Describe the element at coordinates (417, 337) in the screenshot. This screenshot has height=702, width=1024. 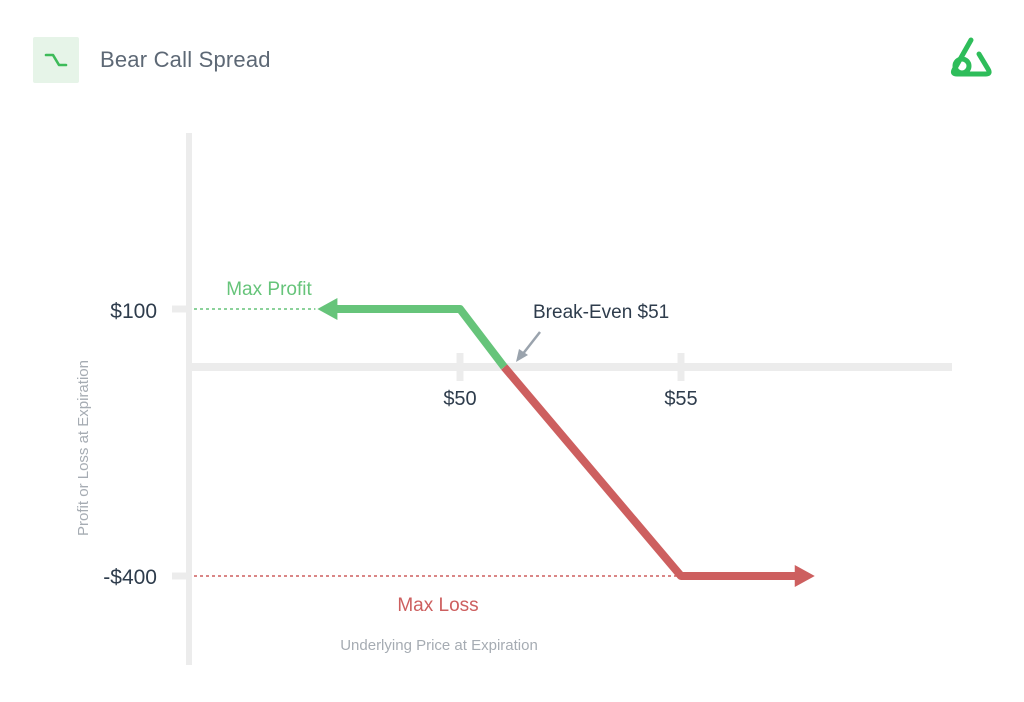
I see `profit-segment-line` at that location.